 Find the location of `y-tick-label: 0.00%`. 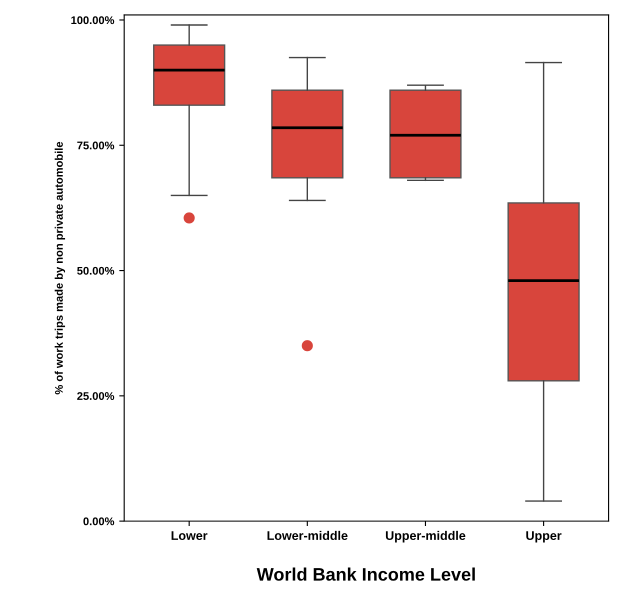

y-tick-label: 0.00% is located at coordinates (98, 521).